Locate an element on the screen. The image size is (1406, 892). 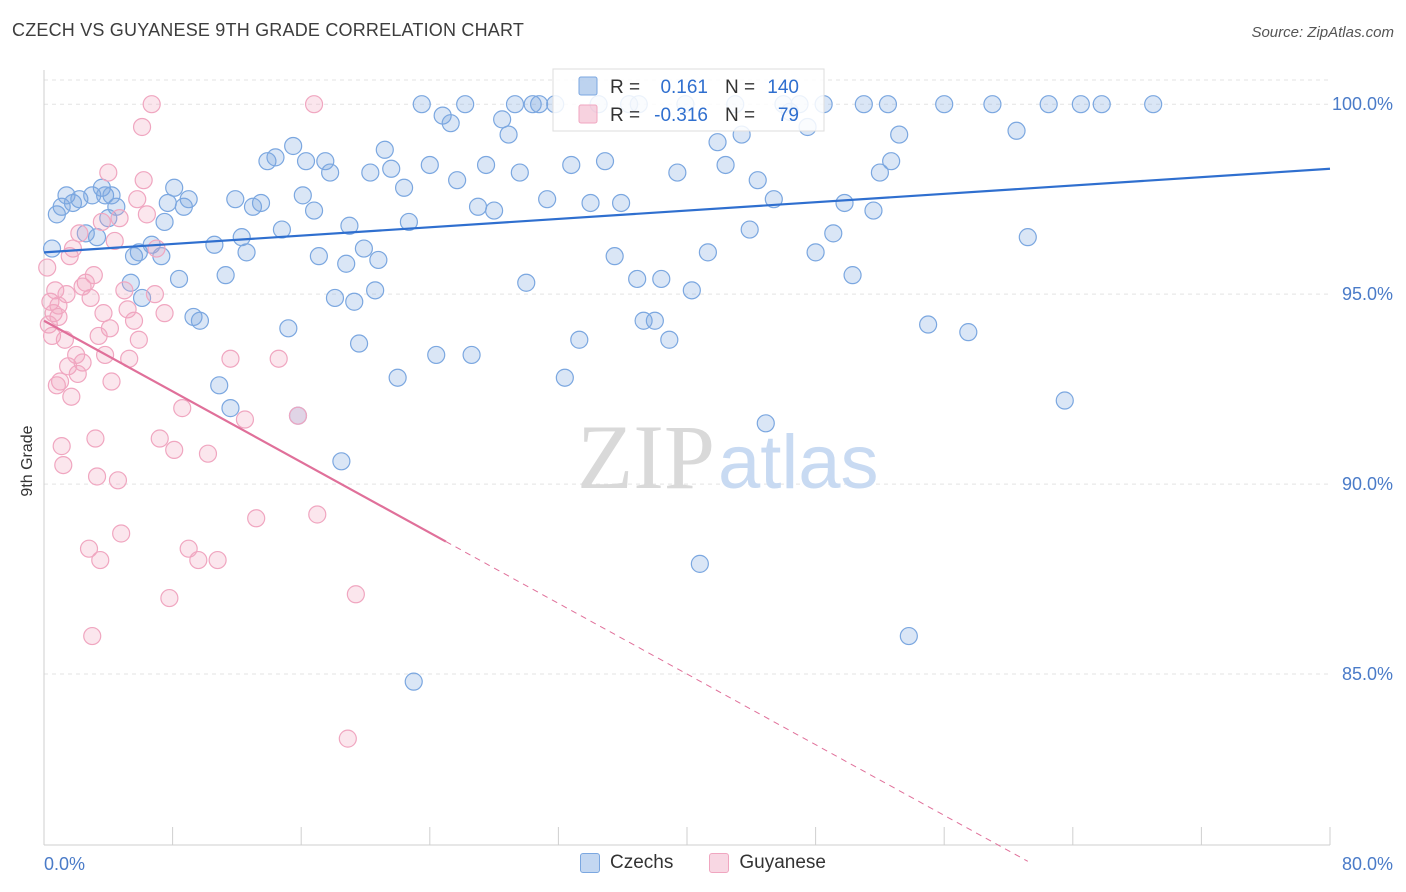
y-axis-title: 9th Grade is located at coordinates (27, 460).